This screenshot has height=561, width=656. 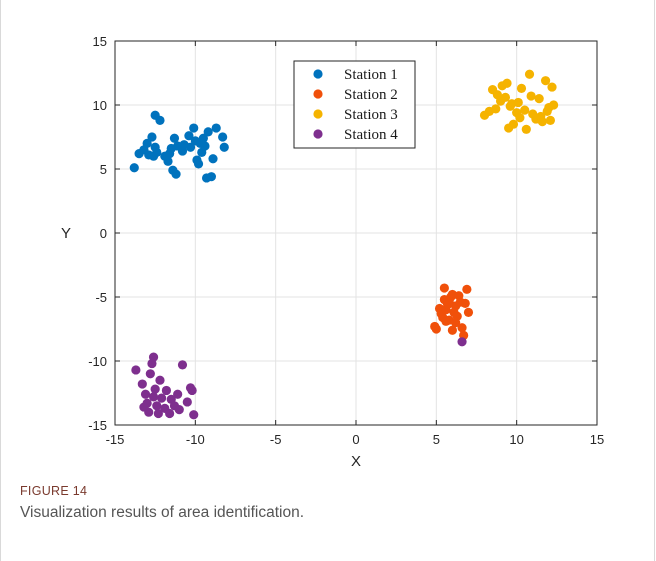 I want to click on y-tick-label: 10, so click(x=100, y=105).